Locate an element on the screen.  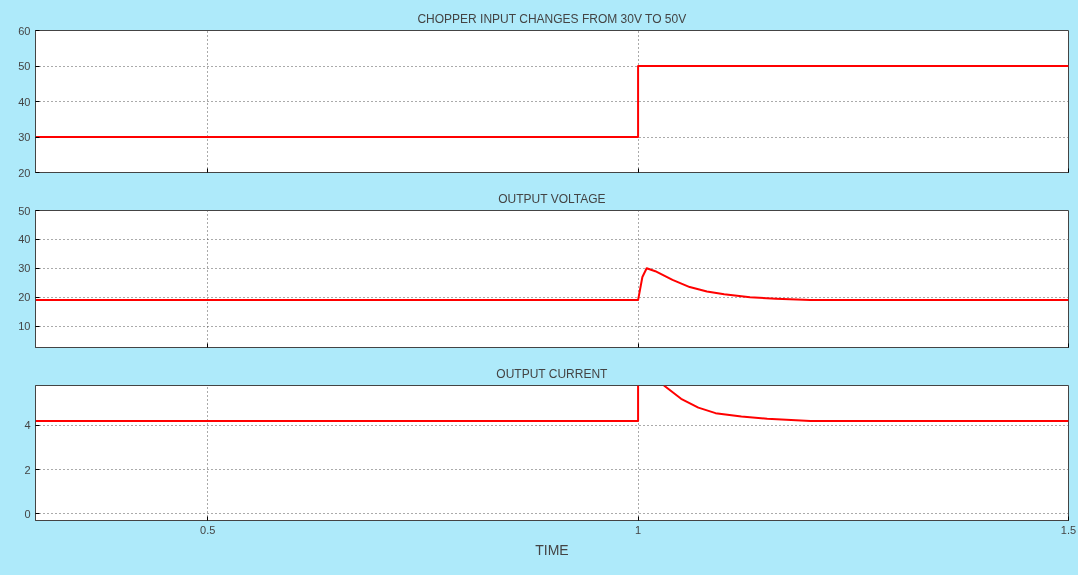
x-axis-title: TIME is located at coordinates (552, 549).